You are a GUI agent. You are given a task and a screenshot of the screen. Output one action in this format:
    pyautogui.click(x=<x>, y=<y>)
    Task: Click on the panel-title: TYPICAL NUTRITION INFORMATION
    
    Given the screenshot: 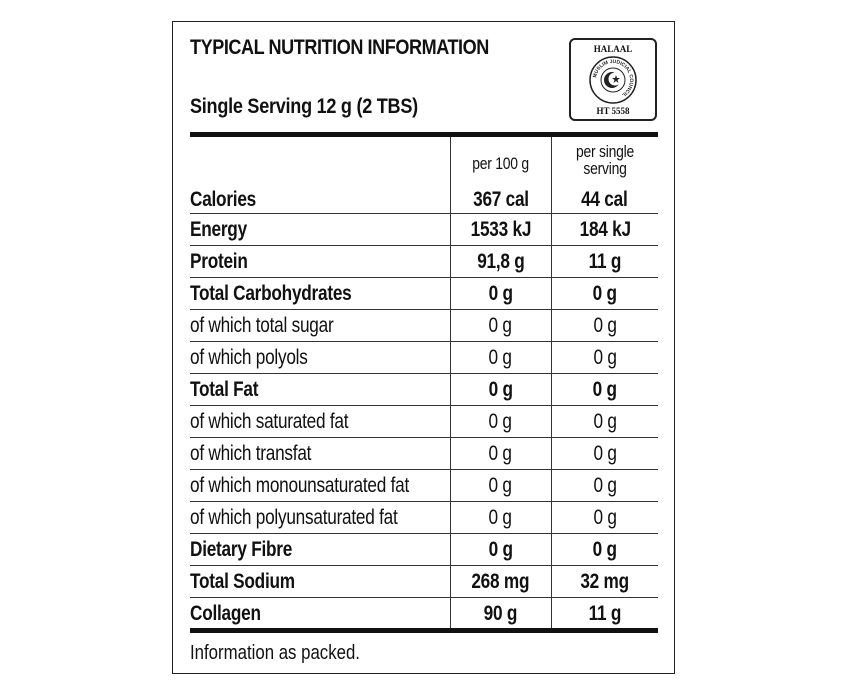 What is the action you would take?
    pyautogui.click(x=339, y=47)
    